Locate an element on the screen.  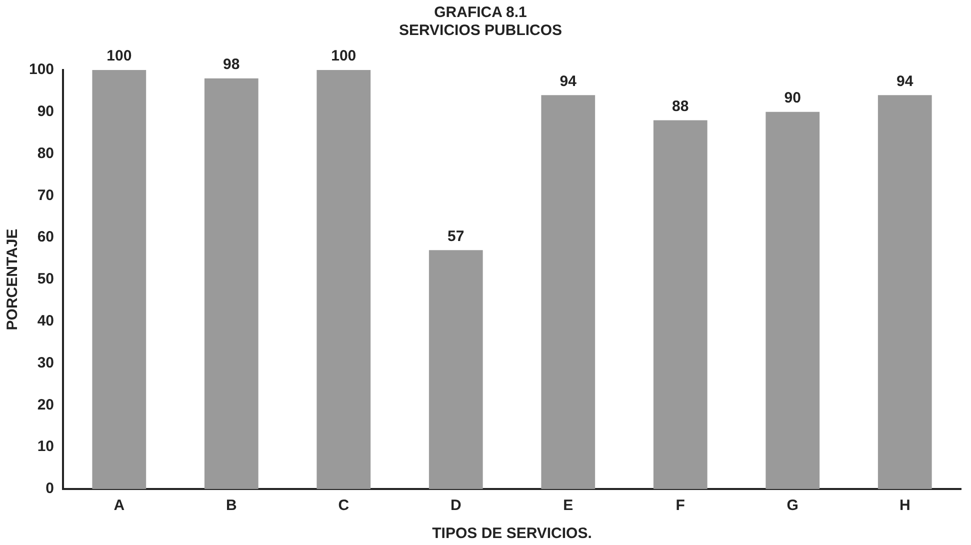
data-label: 90 is located at coordinates (792, 98).